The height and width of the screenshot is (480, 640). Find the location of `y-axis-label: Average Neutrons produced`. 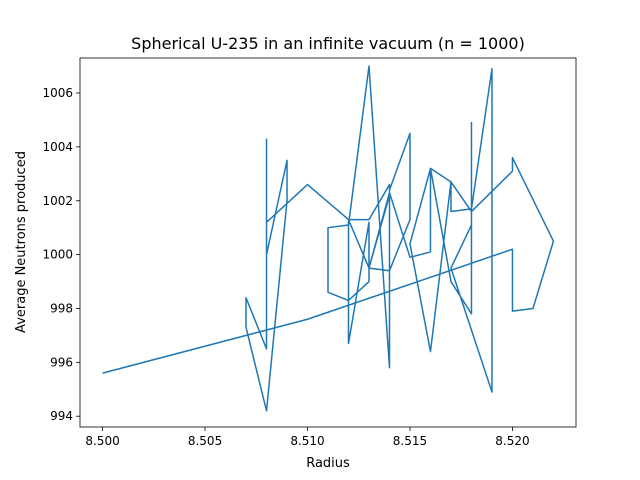

y-axis-label: Average Neutrons produced is located at coordinates (21, 242).